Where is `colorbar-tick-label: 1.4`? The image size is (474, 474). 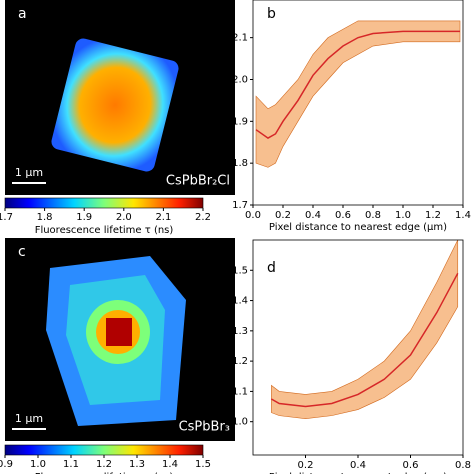
colorbar-tick-label: 1.4 is located at coordinates (170, 464).